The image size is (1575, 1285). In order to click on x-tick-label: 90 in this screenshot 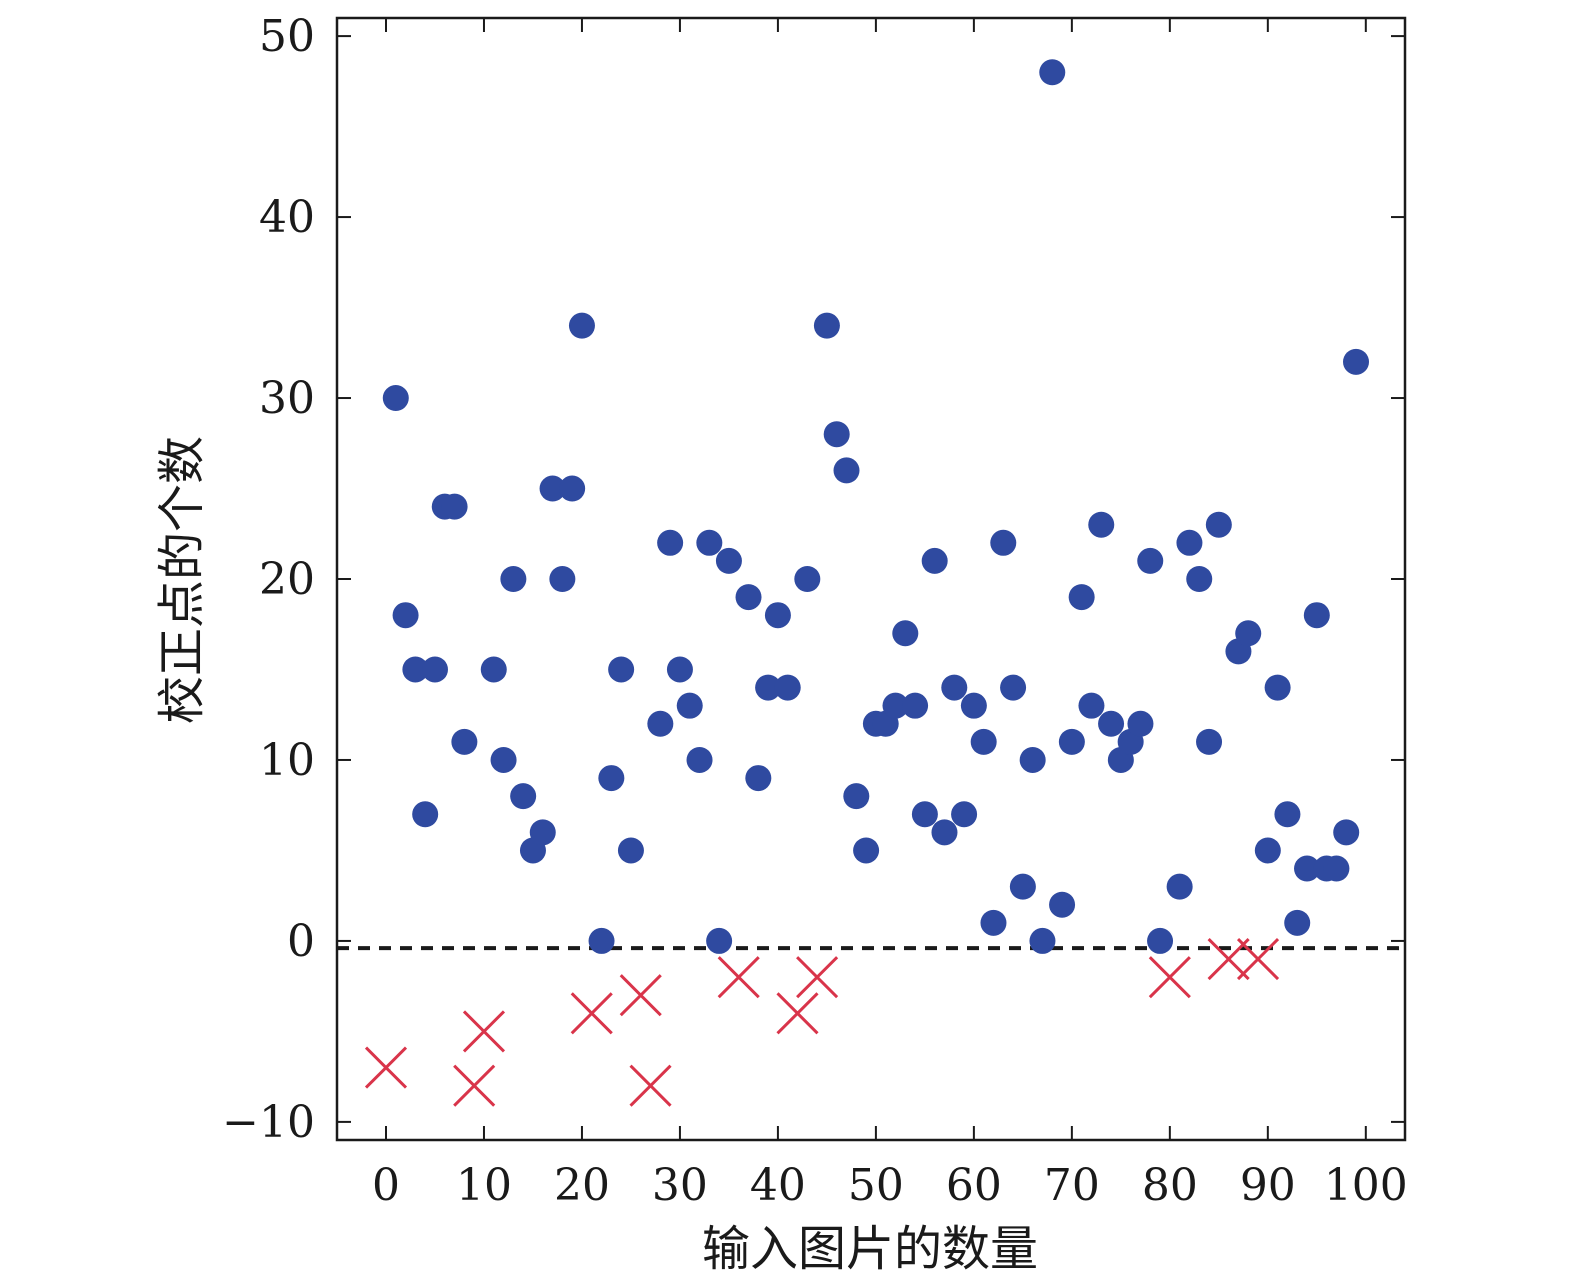, I will do `click(1268, 1185)`.